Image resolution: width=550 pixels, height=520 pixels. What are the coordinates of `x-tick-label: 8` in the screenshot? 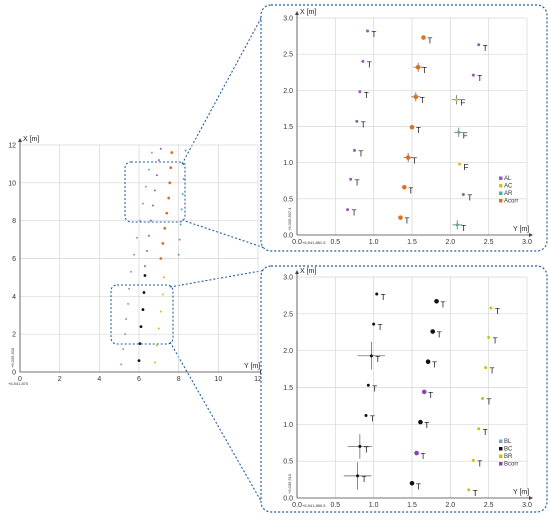 It's located at (179, 379).